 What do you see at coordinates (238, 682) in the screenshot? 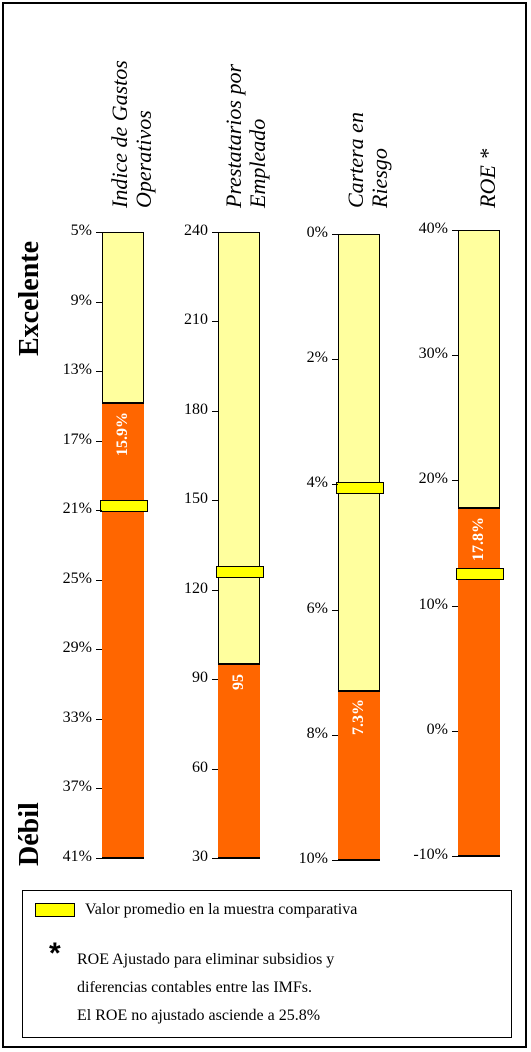
I see `value-label: 95` at bounding box center [238, 682].